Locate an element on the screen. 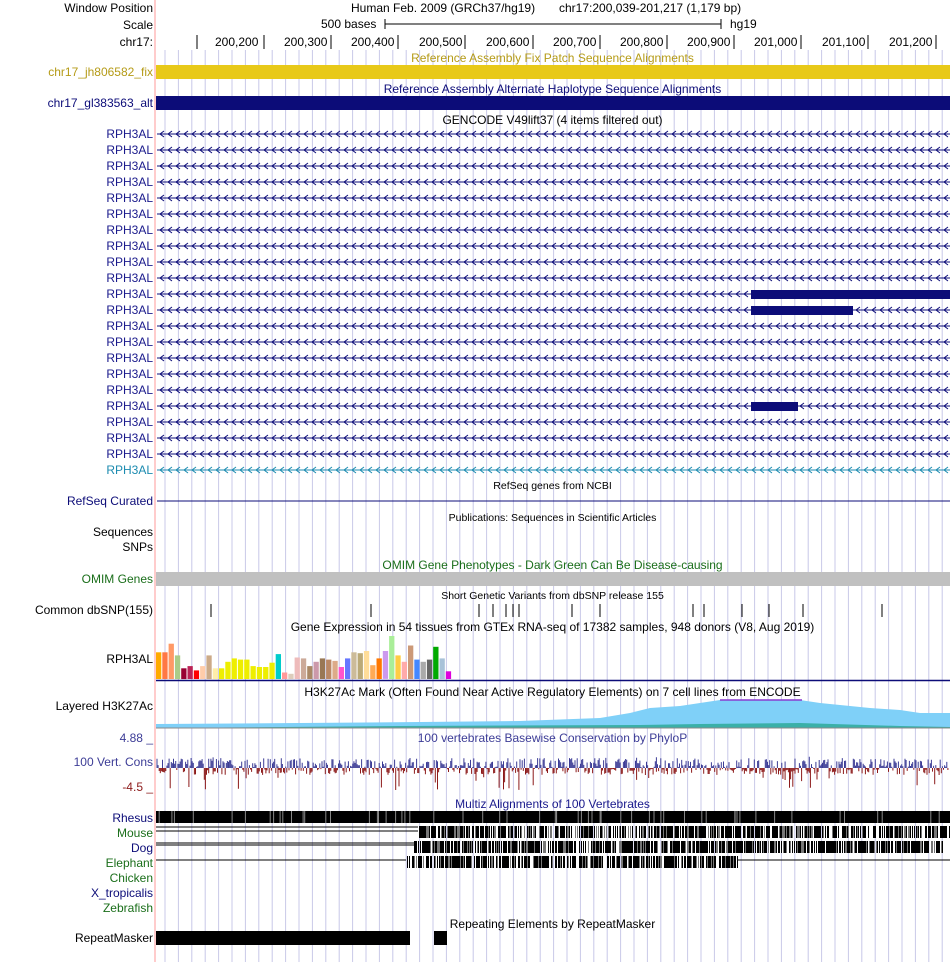  publications-label-snps: SNPs is located at coordinates (137, 547).